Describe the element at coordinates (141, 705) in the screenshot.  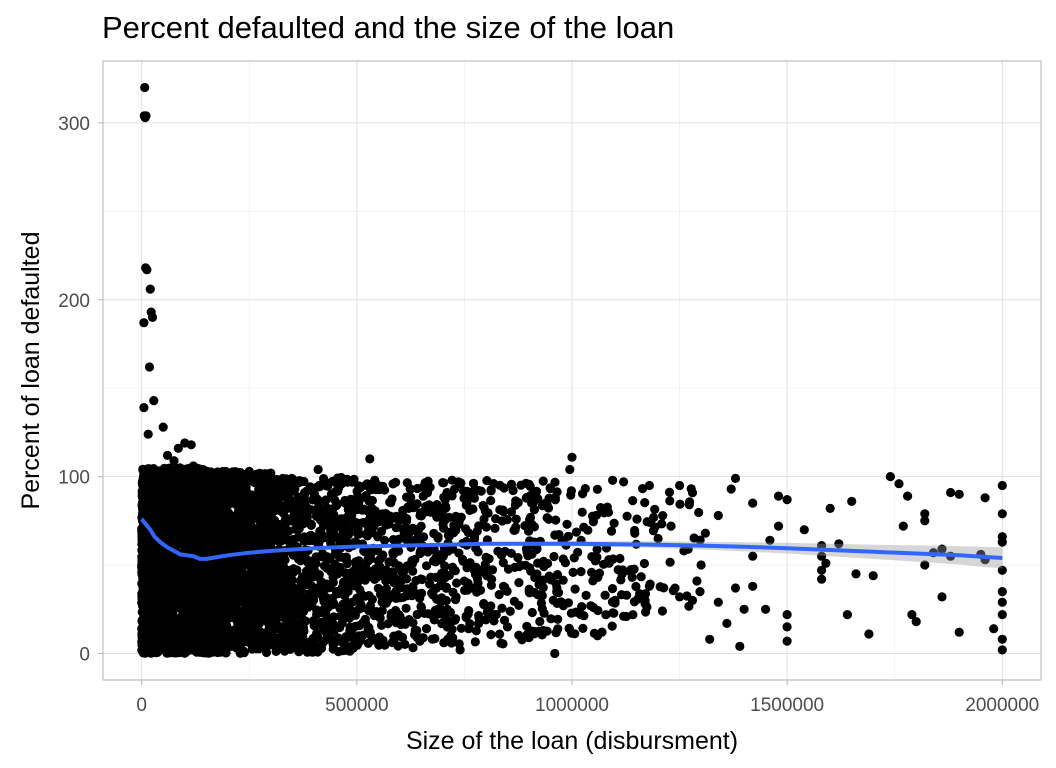
I see `x-tick-label: 0` at that location.